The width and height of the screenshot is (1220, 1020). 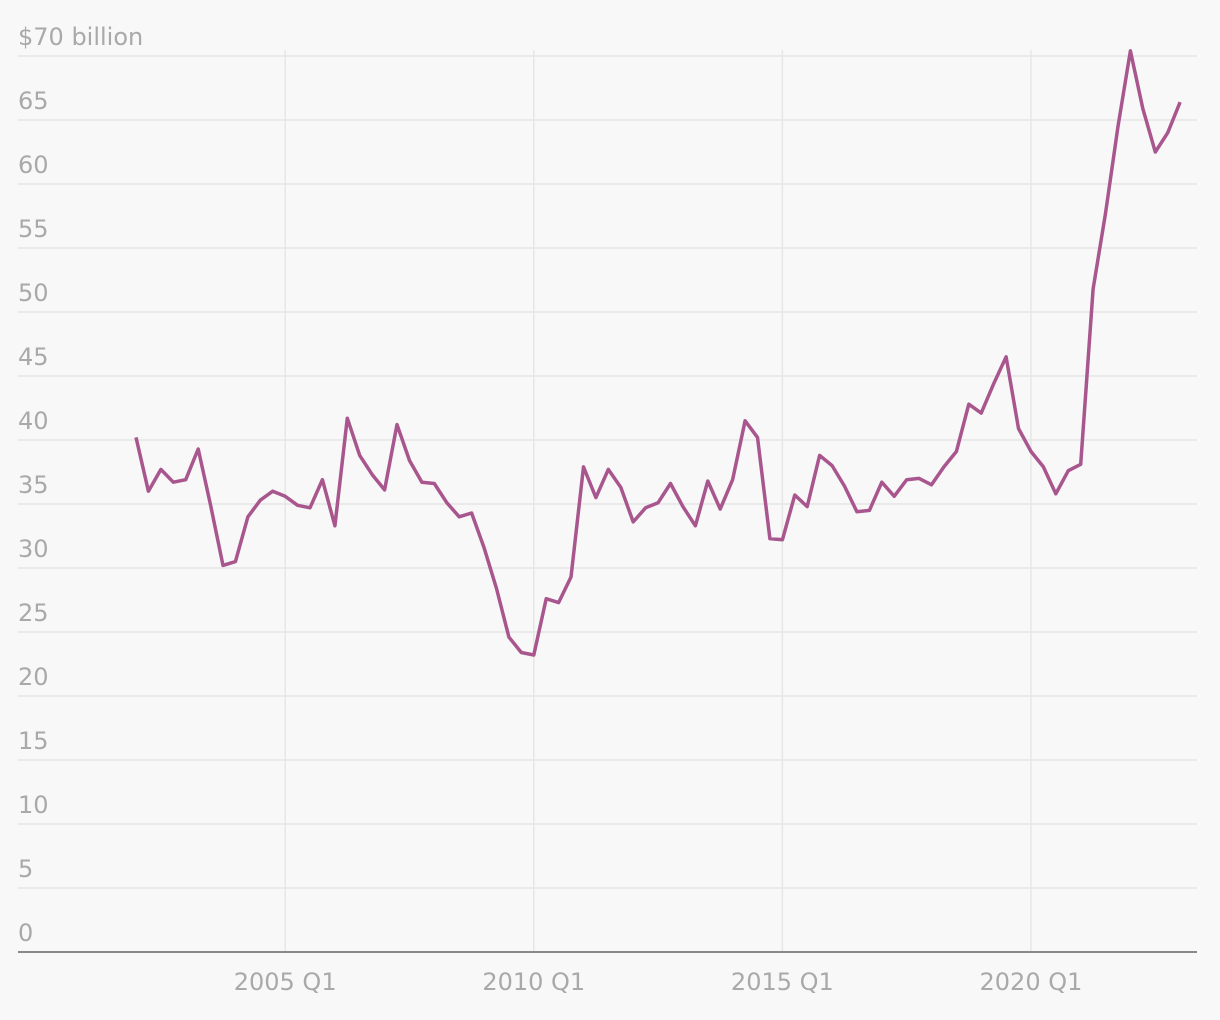 What do you see at coordinates (33, 101) in the screenshot?
I see `y-tick-label: 65` at bounding box center [33, 101].